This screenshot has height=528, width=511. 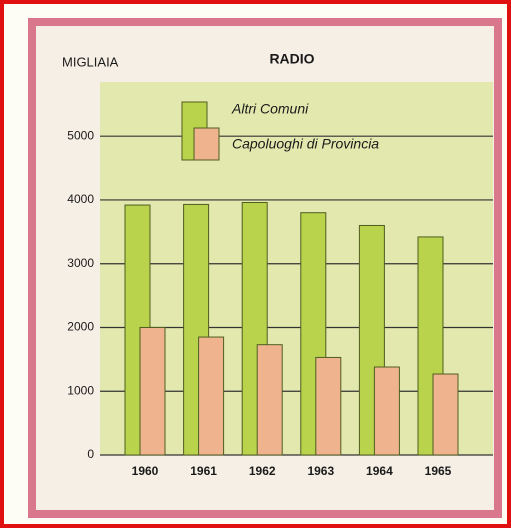 What do you see at coordinates (438, 471) in the screenshot?
I see `x-tick-label: 1965` at bounding box center [438, 471].